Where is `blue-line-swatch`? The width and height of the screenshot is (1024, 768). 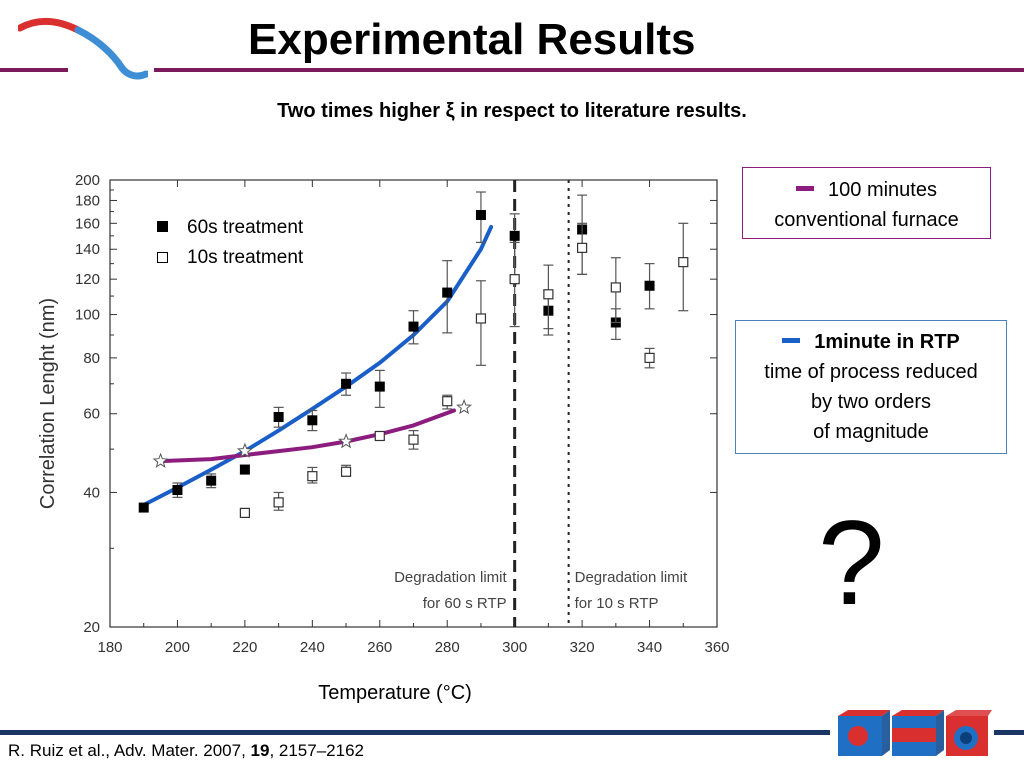 blue-line-swatch is located at coordinates (791, 341).